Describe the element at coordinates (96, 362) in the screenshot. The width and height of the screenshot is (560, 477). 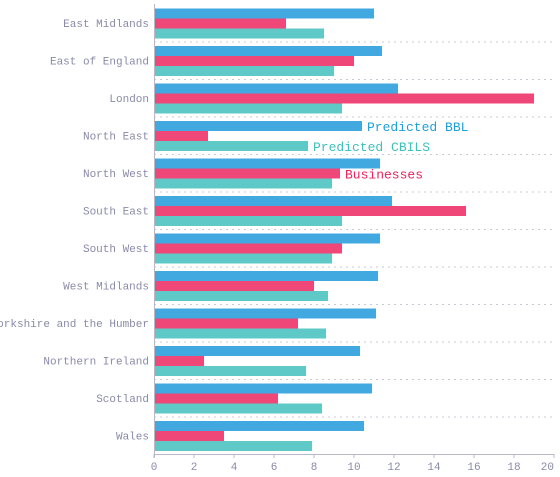
I see `category-label: Northern Ireland` at that location.